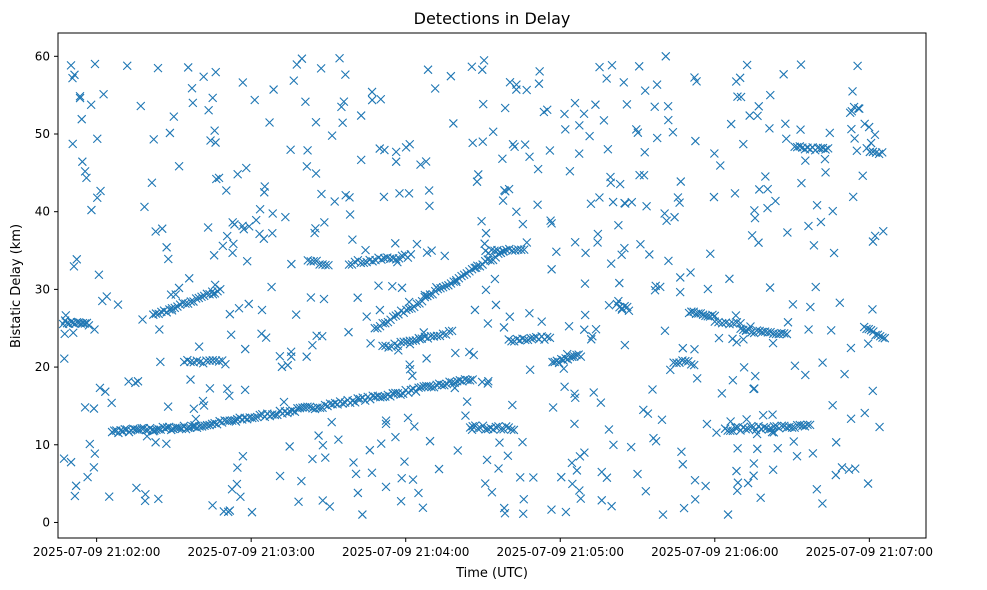 The width and height of the screenshot is (987, 590). I want to click on chart-title: Detections in Delay, so click(492, 18).